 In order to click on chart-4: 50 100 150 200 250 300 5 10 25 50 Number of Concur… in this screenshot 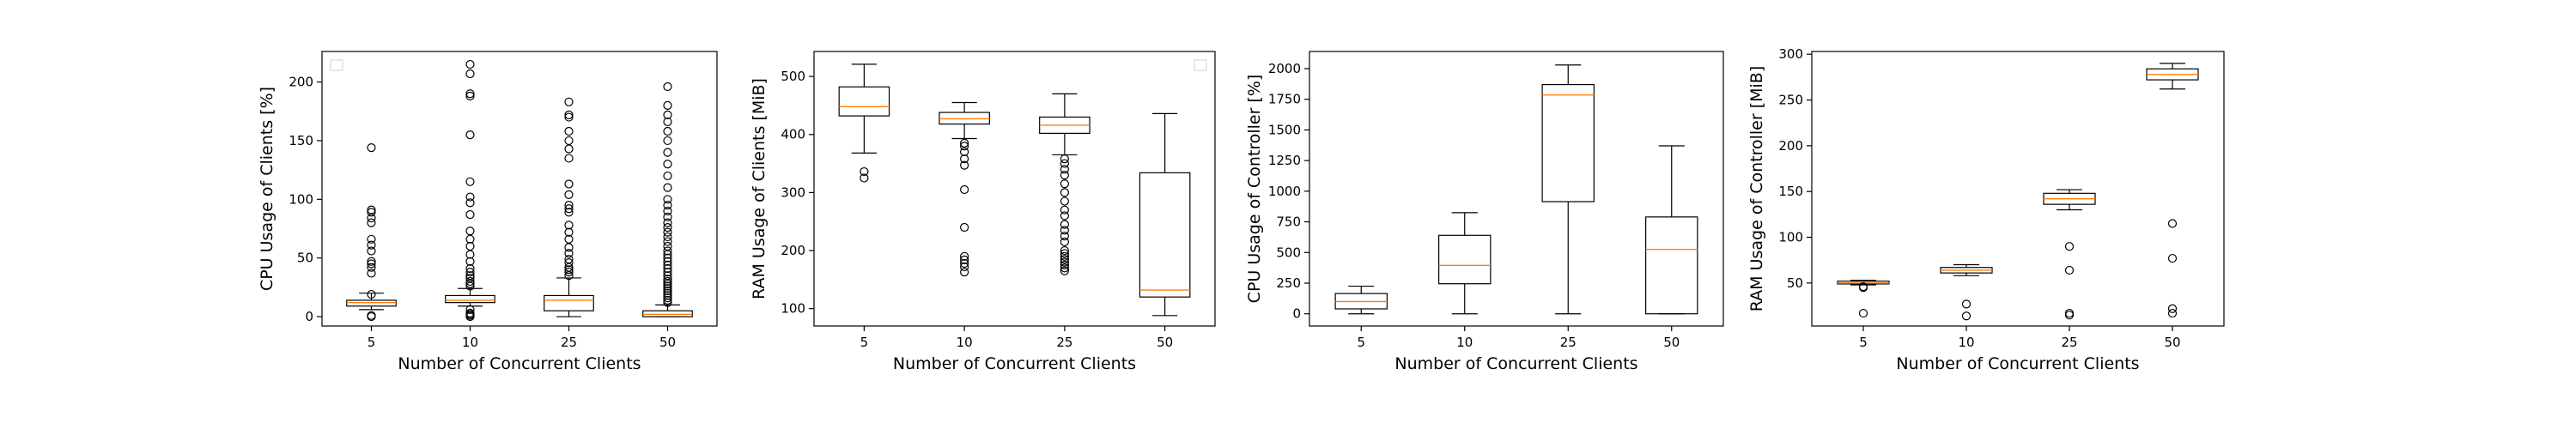, I will do `click(1986, 210)`.